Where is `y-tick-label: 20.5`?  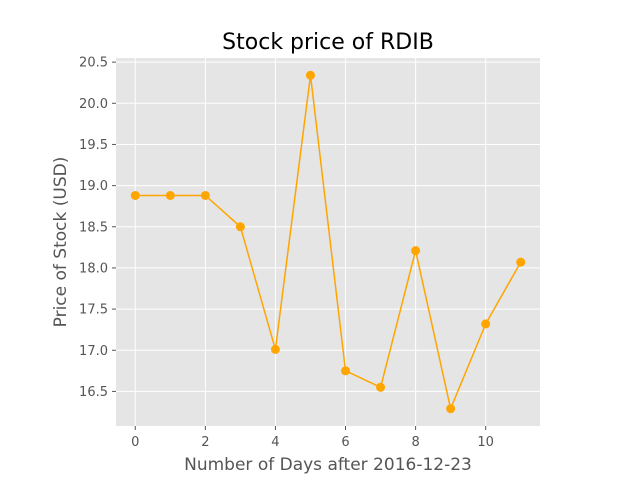
y-tick-label: 20.5 is located at coordinates (93, 63).